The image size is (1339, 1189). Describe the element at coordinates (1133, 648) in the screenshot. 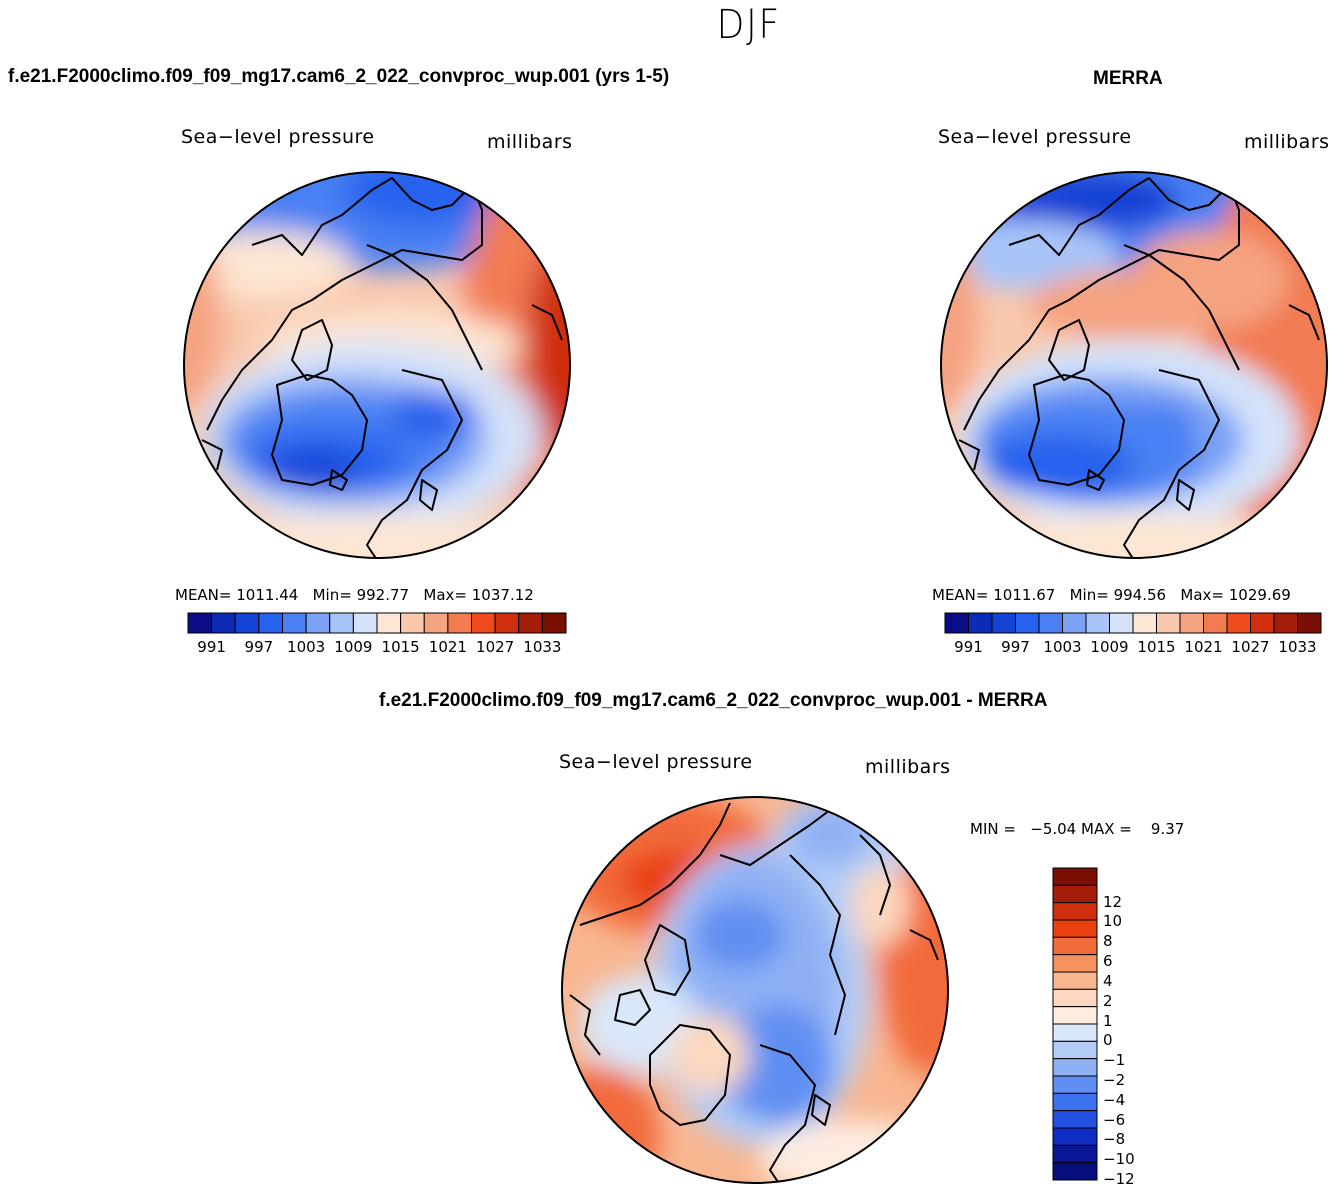

I see `obs-colorbar-ticks: 991 997 1003 1009 1015 1021 1027 1033` at that location.